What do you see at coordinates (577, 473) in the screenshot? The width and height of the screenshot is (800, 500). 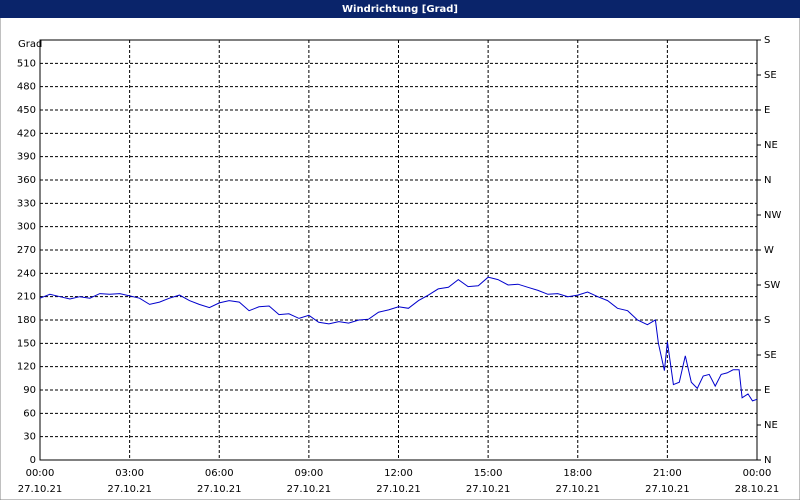 I see `x-tick-label: 18:00` at bounding box center [577, 473].